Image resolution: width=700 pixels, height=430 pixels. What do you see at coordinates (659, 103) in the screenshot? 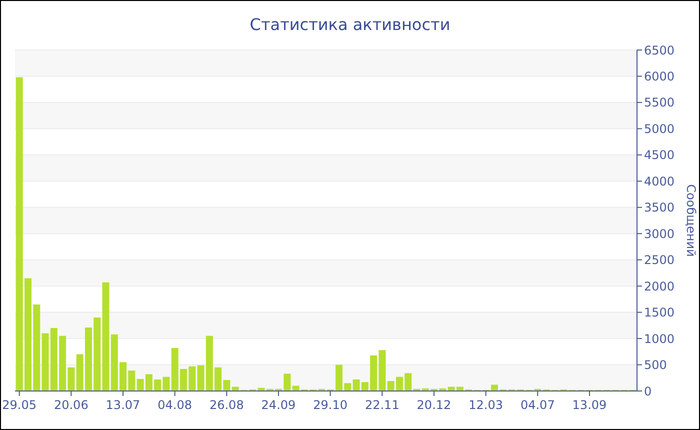
I see `y-tick-label: 5500` at bounding box center [659, 103].